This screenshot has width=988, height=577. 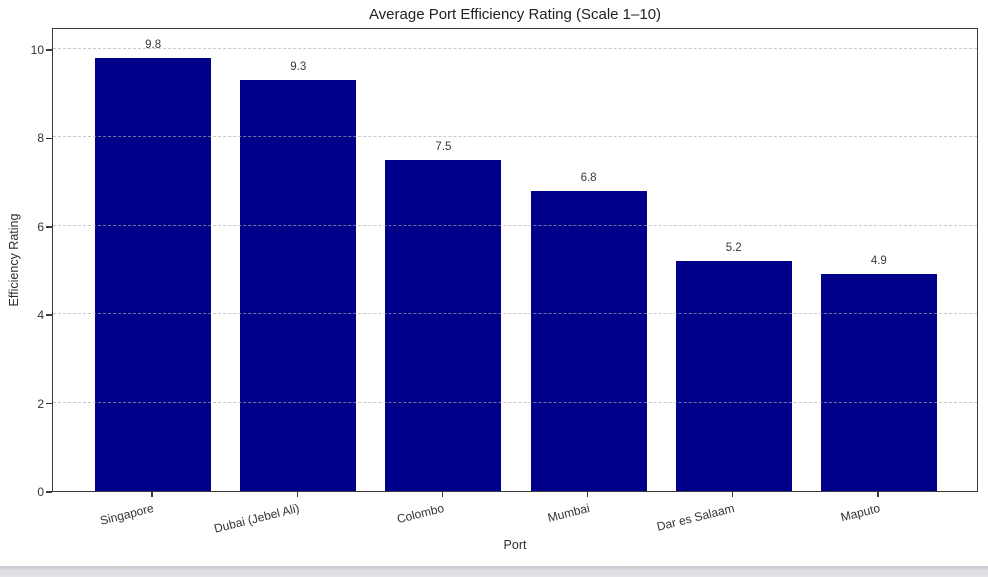 What do you see at coordinates (515, 402) in the screenshot?
I see `gridline-y2` at bounding box center [515, 402].